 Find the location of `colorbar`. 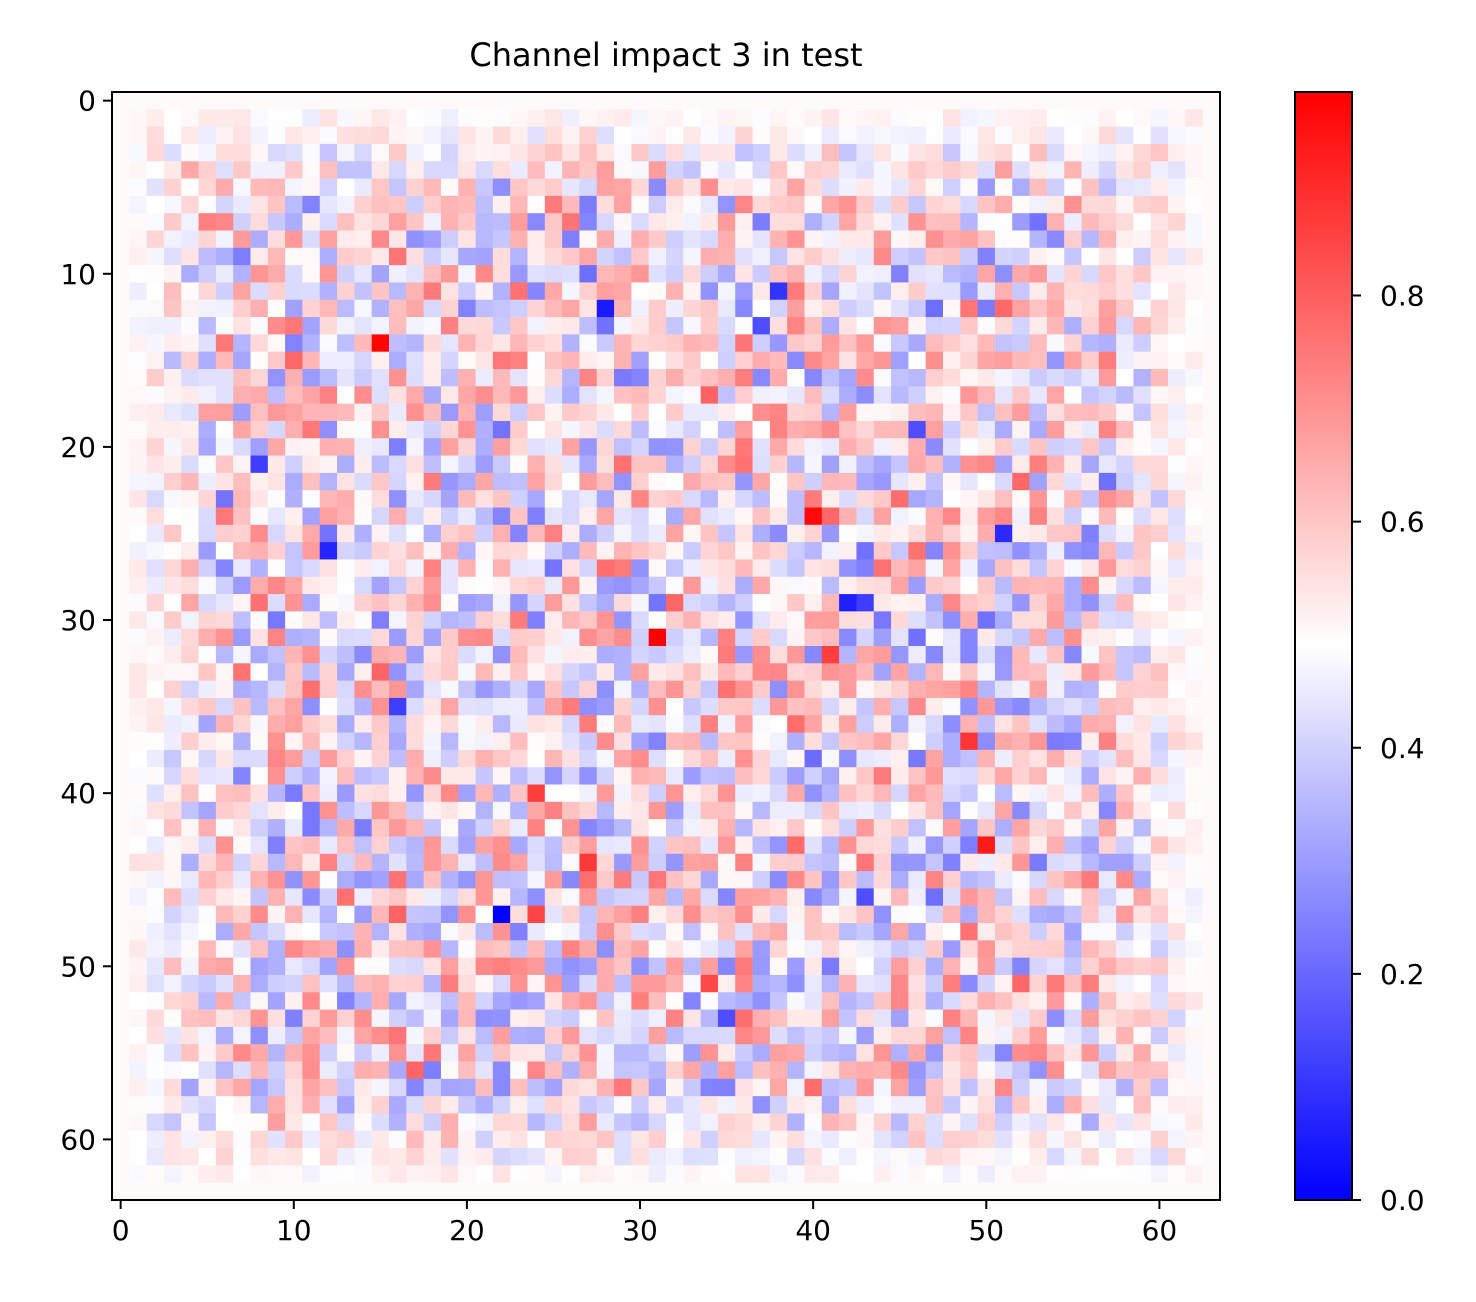

colorbar is located at coordinates (1323, 646).